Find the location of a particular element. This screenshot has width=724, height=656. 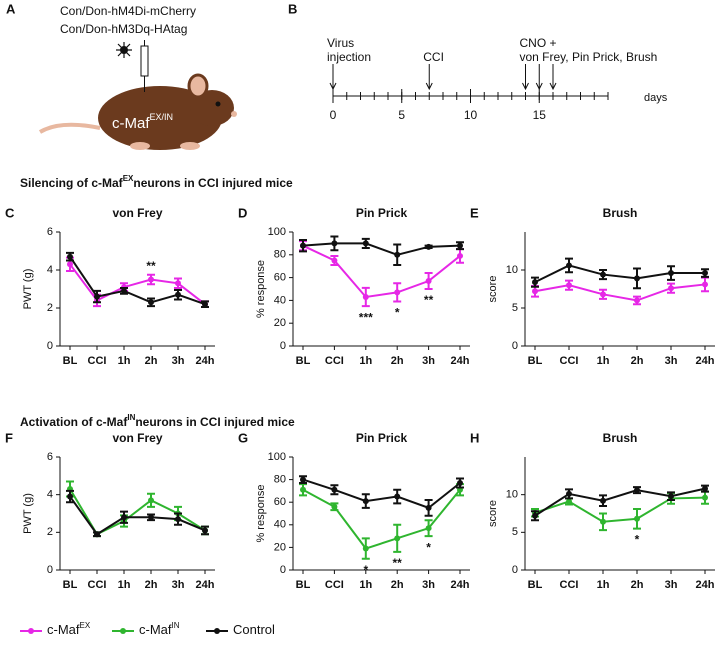

panel-letter: A is located at coordinates (11, 8).